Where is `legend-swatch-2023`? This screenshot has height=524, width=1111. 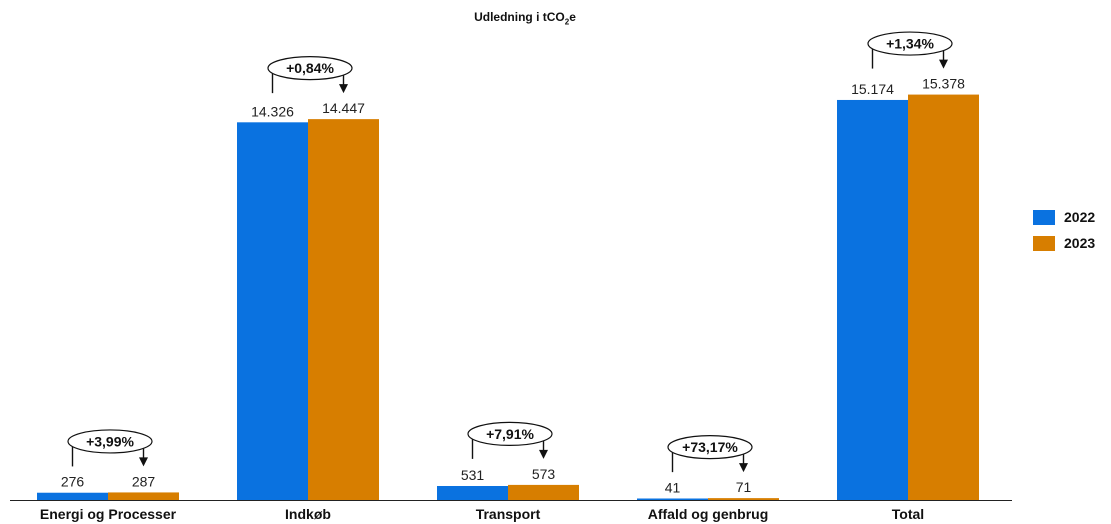
legend-swatch-2023 is located at coordinates (1044, 243).